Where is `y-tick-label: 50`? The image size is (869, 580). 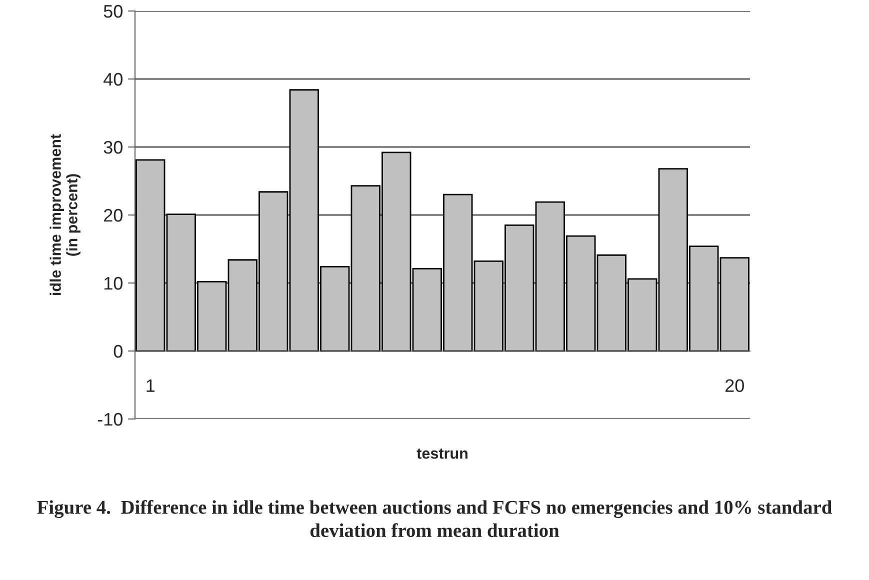
y-tick-label: 50 is located at coordinates (113, 11).